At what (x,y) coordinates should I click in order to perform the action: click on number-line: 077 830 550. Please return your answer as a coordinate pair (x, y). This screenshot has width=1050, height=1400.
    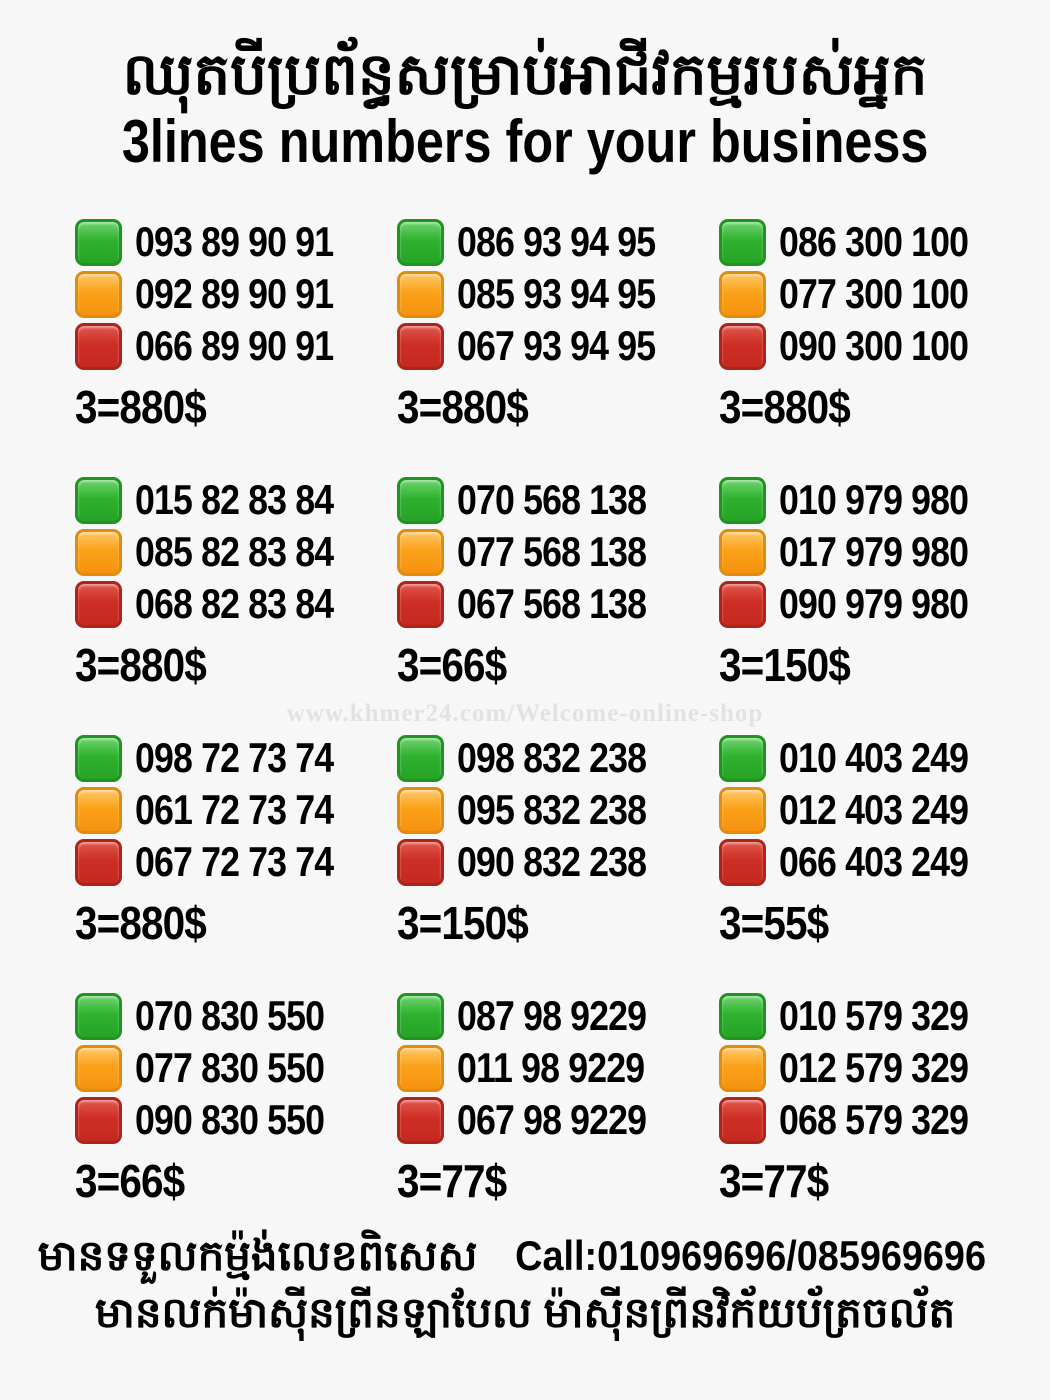
    Looking at the image, I should click on (236, 1068).